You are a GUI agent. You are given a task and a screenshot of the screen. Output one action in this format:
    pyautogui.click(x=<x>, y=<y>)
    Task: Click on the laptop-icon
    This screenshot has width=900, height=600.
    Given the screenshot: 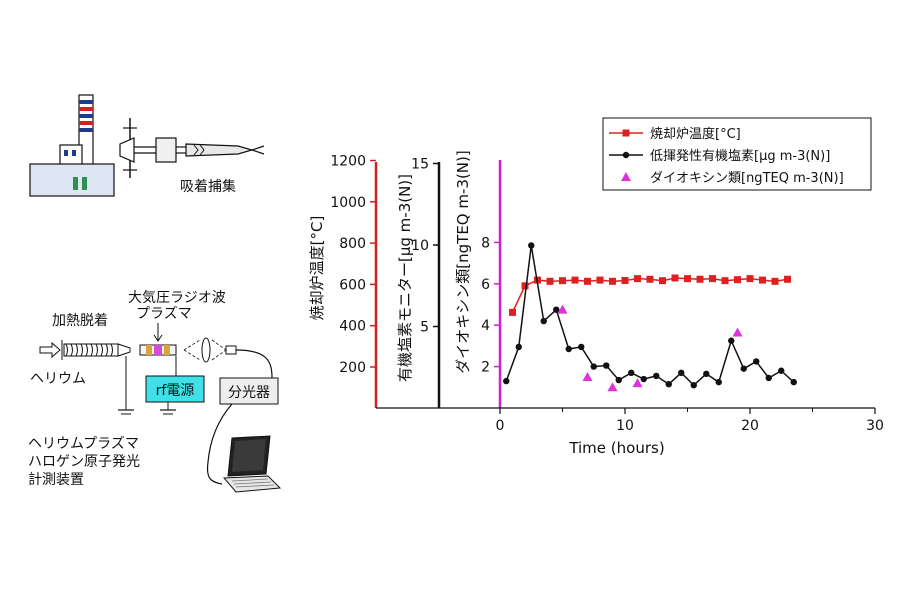 What is the action you would take?
    pyautogui.click(x=252, y=464)
    